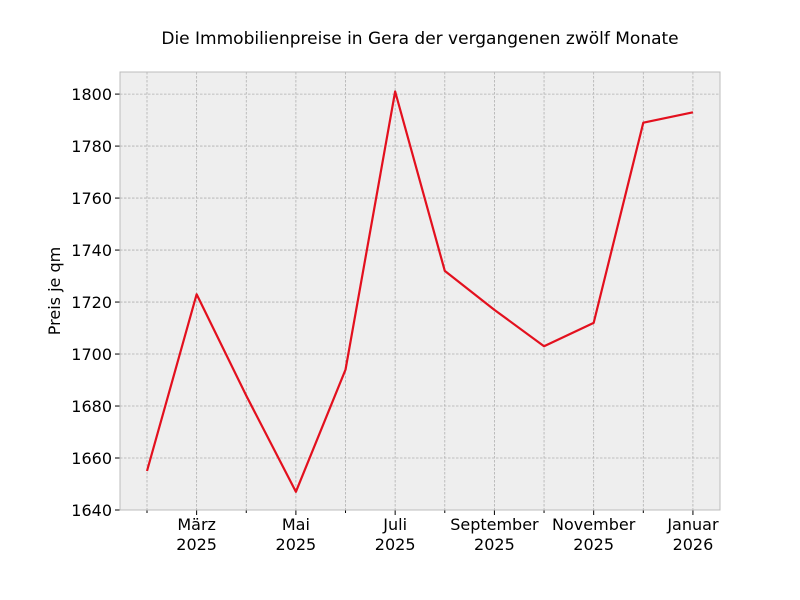 Image resolution: width=800 pixels, height=600 pixels. What do you see at coordinates (91, 510) in the screenshot?
I see `y-tick-label: 1640` at bounding box center [91, 510].